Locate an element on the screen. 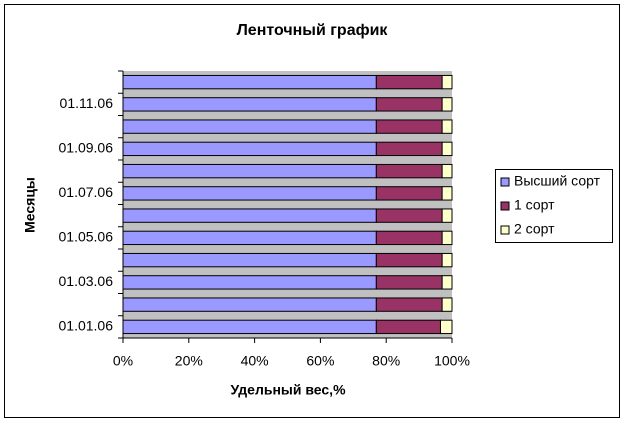 This screenshot has width=625, height=422. y-tick-label: 01.07.06 is located at coordinates (86, 192).